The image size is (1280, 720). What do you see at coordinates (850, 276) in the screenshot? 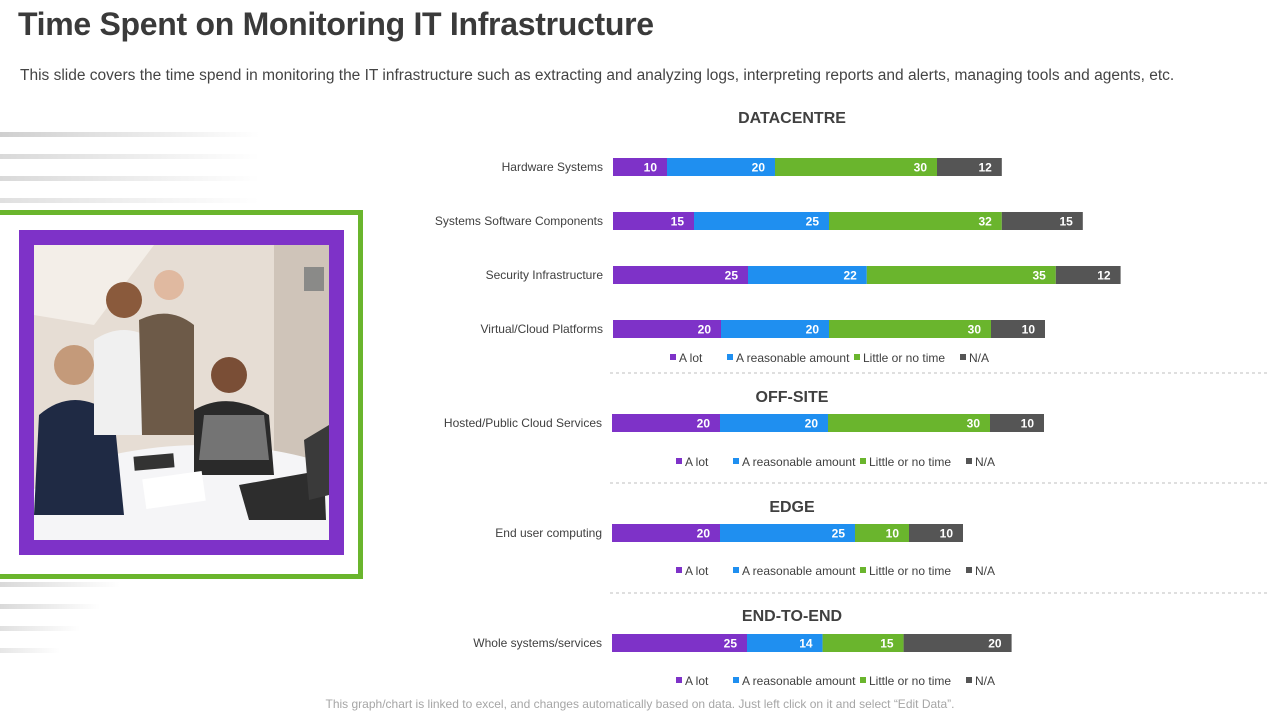
I see `data-label: 22` at bounding box center [850, 276].